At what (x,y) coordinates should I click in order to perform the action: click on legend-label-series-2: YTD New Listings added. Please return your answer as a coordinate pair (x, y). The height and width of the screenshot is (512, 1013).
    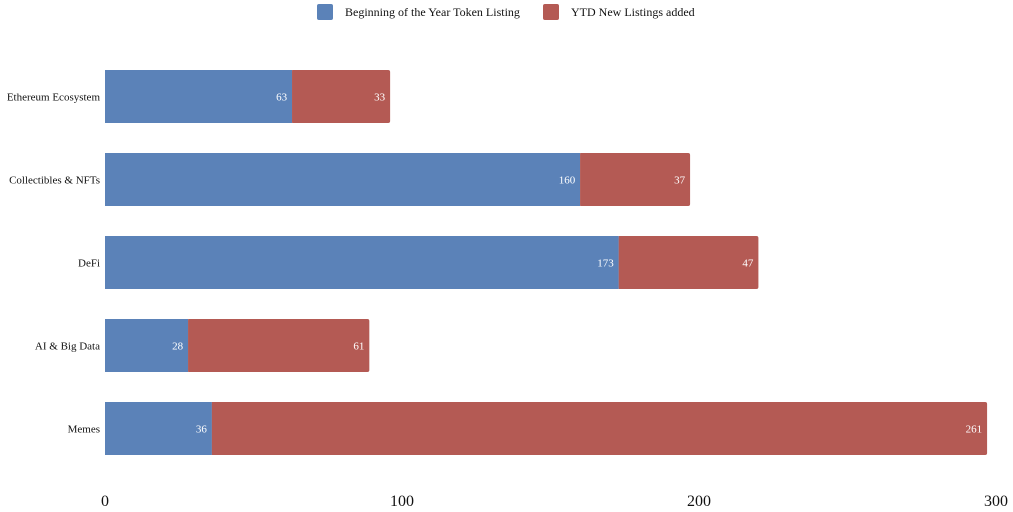
    Looking at the image, I should click on (633, 12).